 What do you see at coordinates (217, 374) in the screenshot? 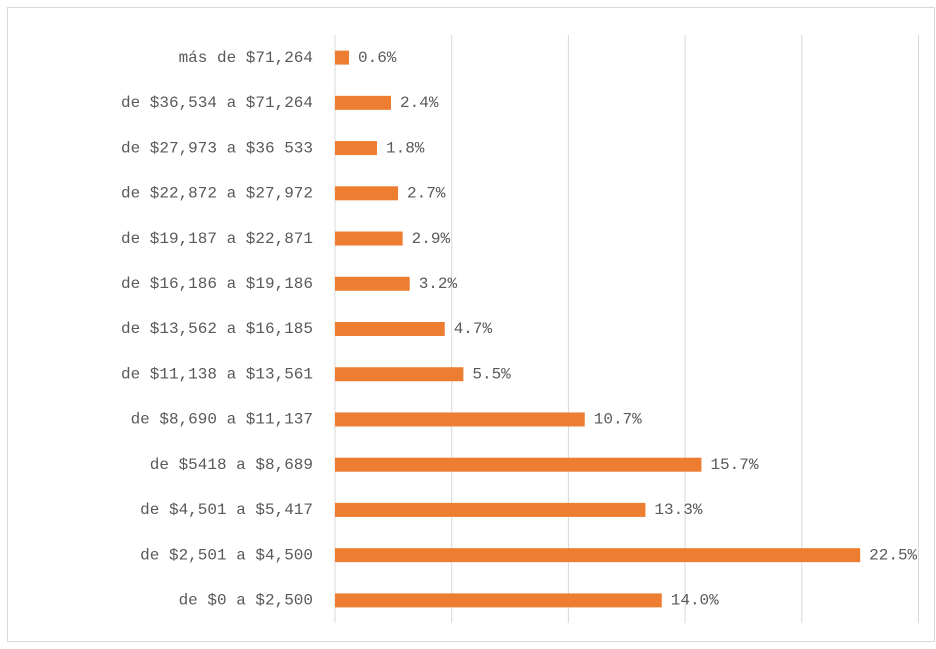
I see `y-tick-label: de $11,138 a $13,561` at bounding box center [217, 374].